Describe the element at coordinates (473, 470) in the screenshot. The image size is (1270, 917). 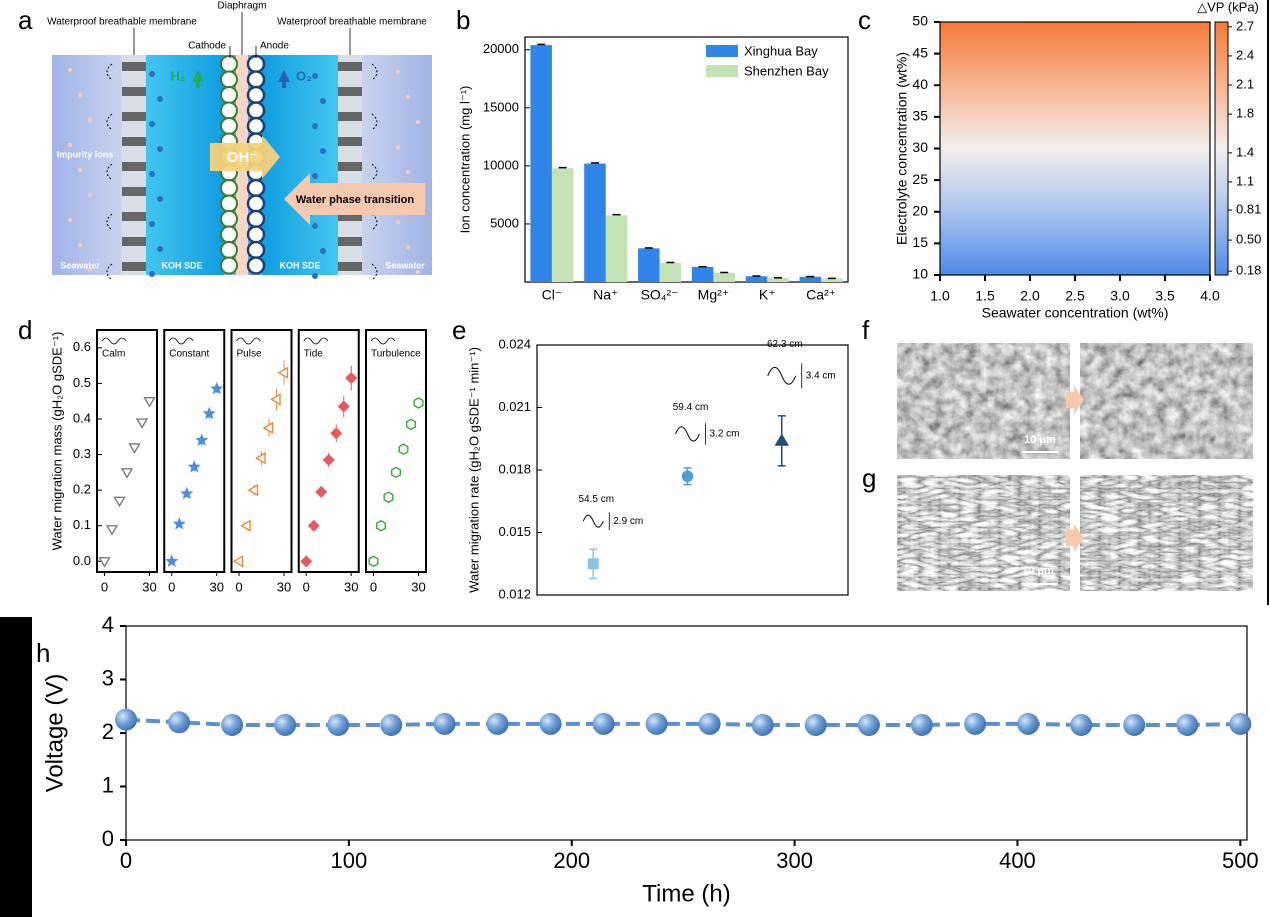
I see `y-axis-label: Water migration rate (gH₂O gSDE⁻¹ min⁻¹)` at that location.